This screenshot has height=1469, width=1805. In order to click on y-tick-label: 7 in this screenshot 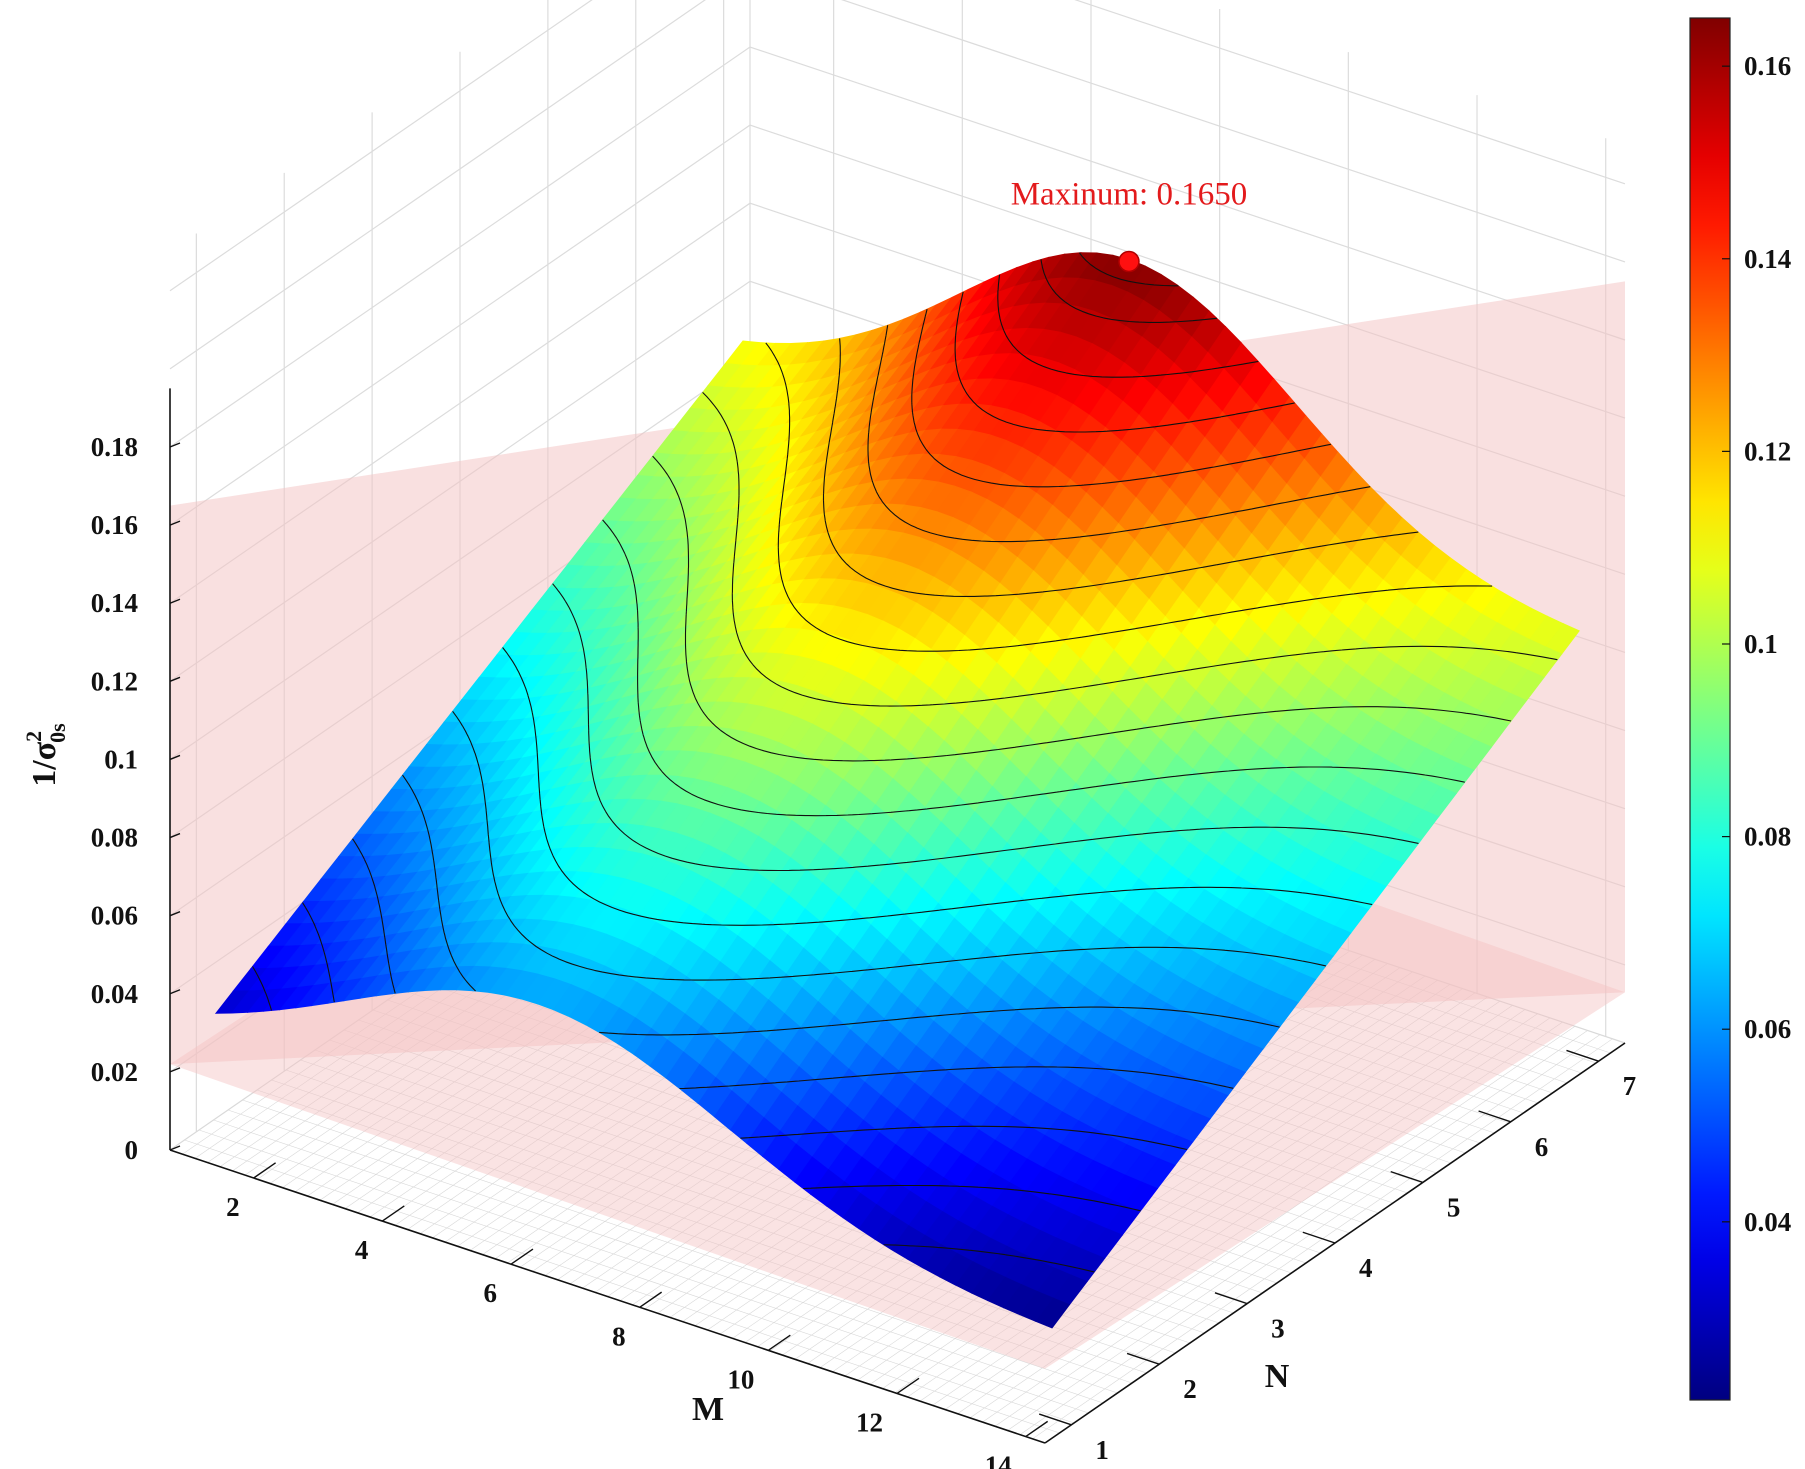, I will do `click(1630, 1086)`.